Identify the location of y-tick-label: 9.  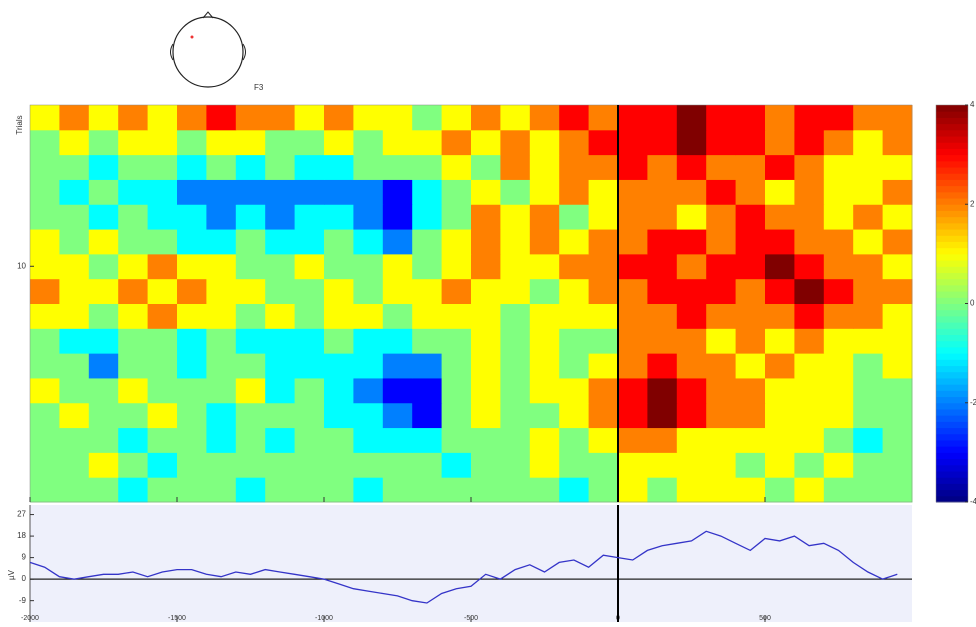
(24, 557).